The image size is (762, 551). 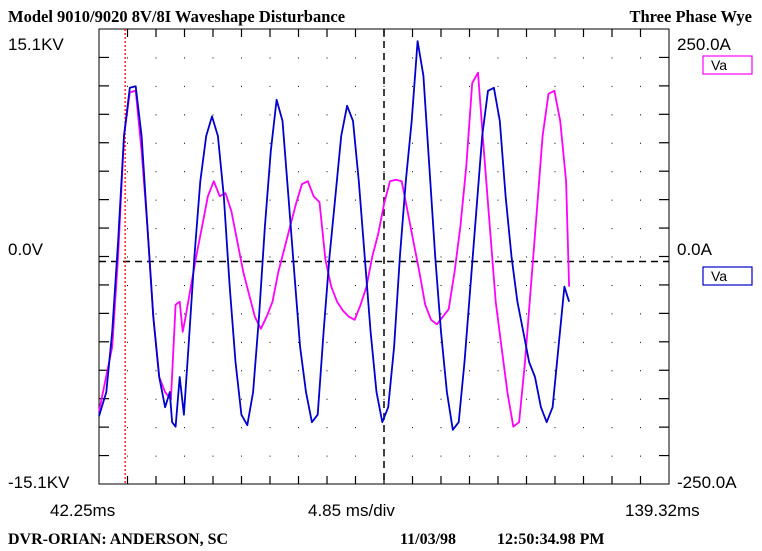 I want to click on y-right-top-label: 250.0A, so click(x=704, y=44).